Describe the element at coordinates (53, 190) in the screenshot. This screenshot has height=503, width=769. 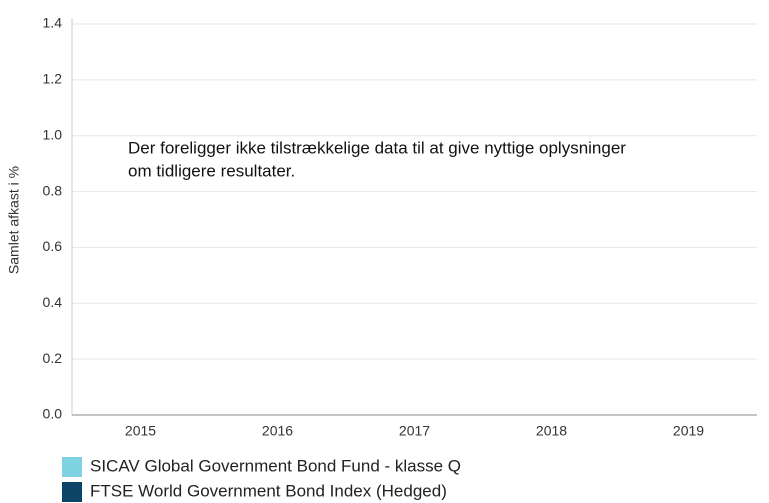
I see `y-tick-label: 0.8` at that location.